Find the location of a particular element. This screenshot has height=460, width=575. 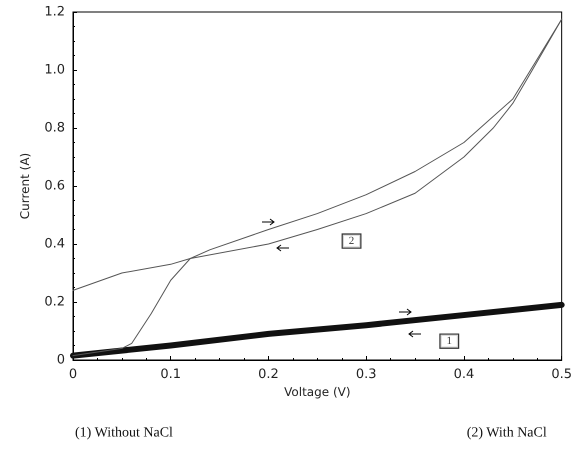

x-tick-label: 0.2 is located at coordinates (268, 374).